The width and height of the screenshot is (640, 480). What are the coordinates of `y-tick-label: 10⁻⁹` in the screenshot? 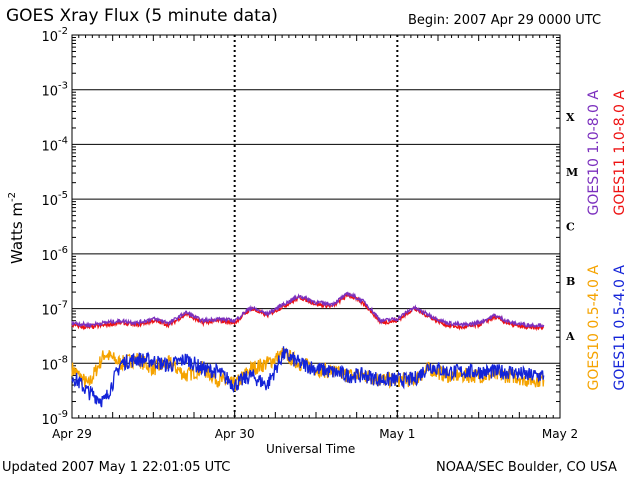 It's located at (54, 418).